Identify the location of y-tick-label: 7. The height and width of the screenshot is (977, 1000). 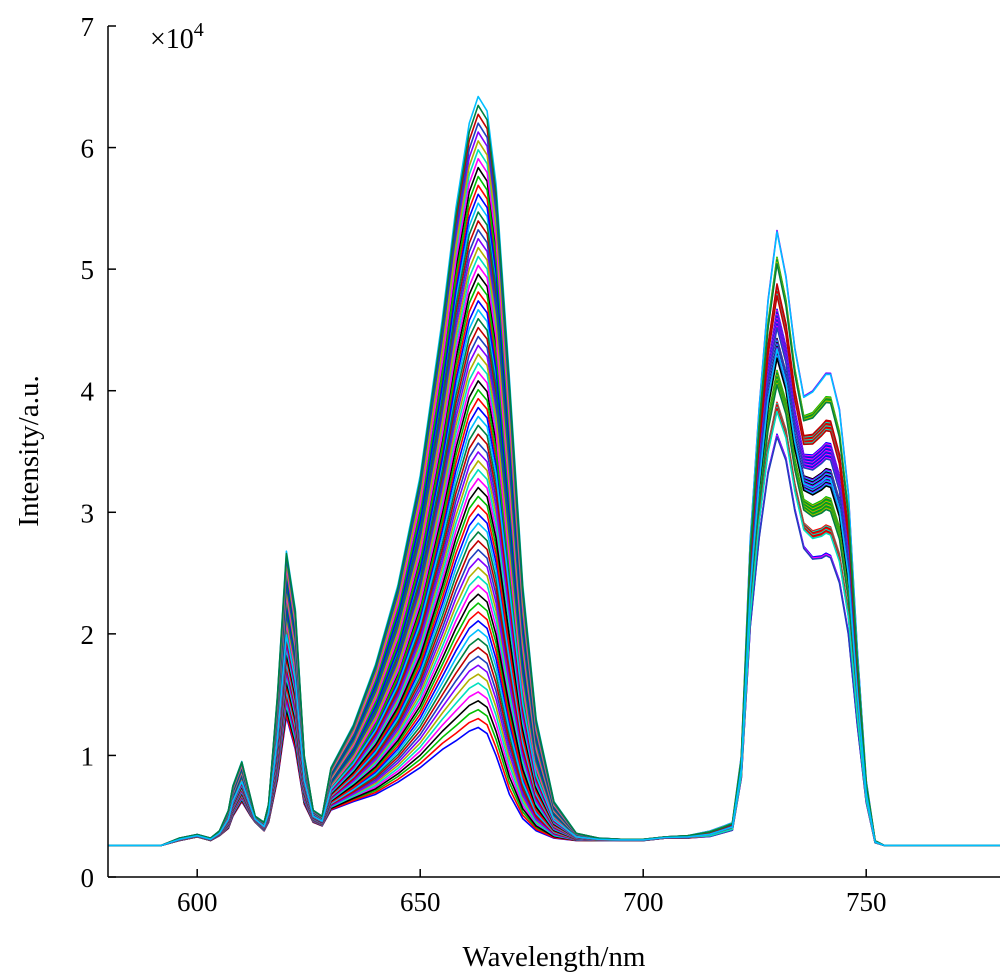
(88, 27).